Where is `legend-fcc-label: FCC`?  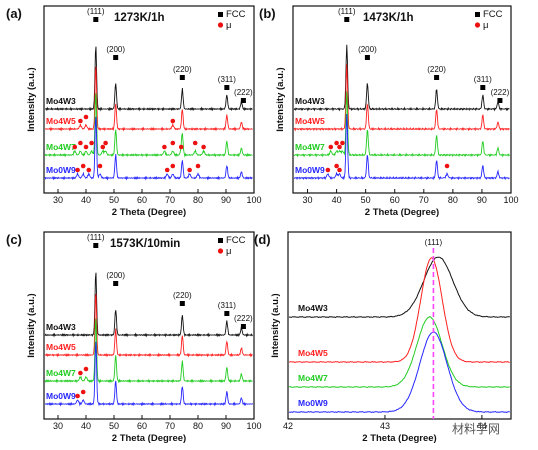 legend-fcc-label: FCC is located at coordinates (236, 240).